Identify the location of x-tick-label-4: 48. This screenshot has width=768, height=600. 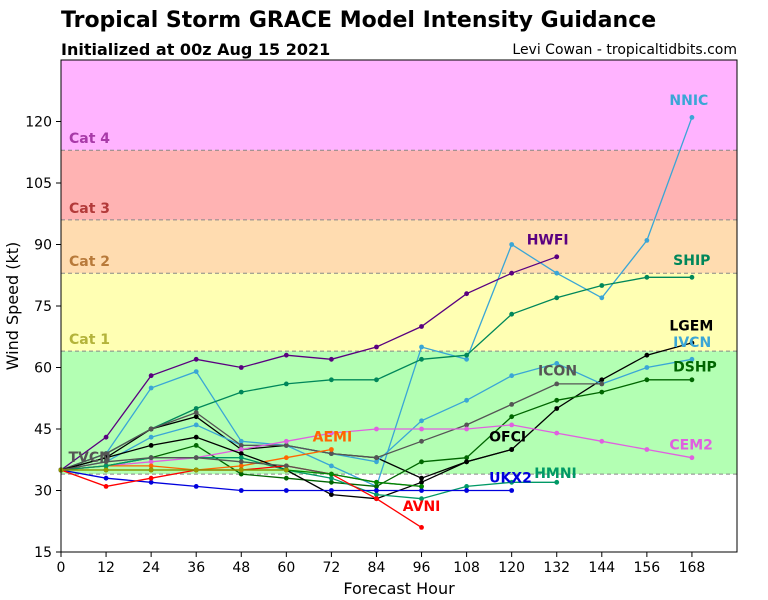
(241, 568).